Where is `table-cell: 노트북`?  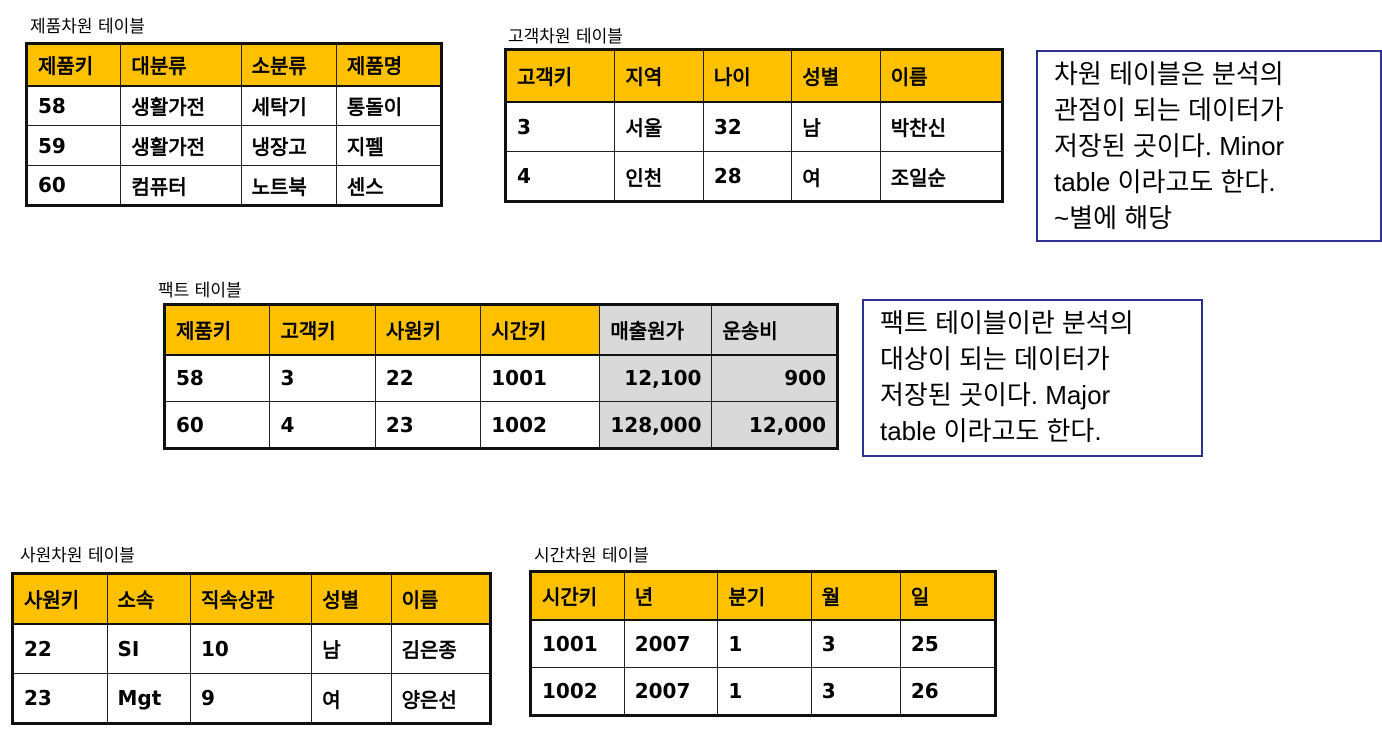 table-cell: 노트북 is located at coordinates (288, 185).